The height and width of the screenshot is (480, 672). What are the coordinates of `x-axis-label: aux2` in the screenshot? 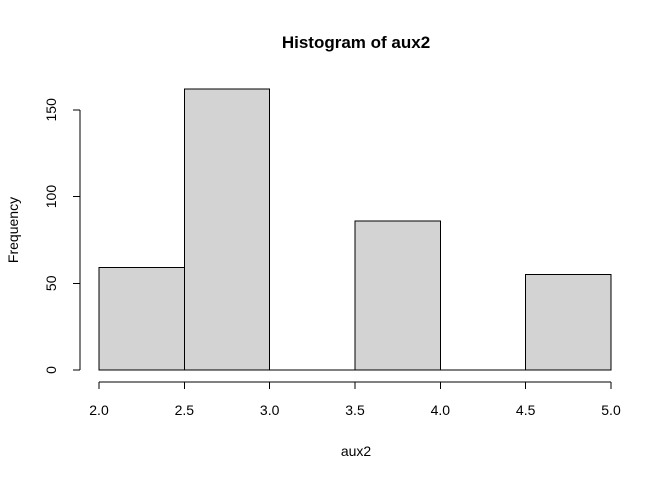 It's located at (356, 451).